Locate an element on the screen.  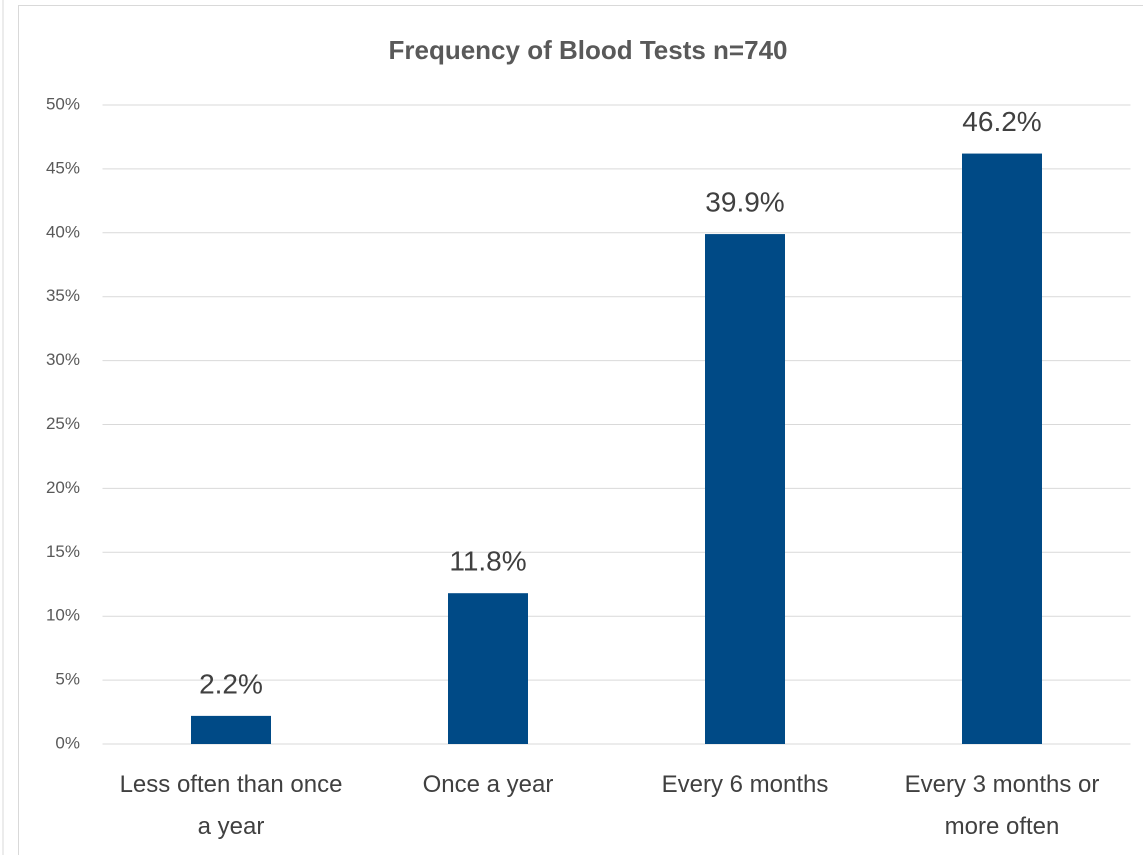
y-tick-label: 5% is located at coordinates (67, 679).